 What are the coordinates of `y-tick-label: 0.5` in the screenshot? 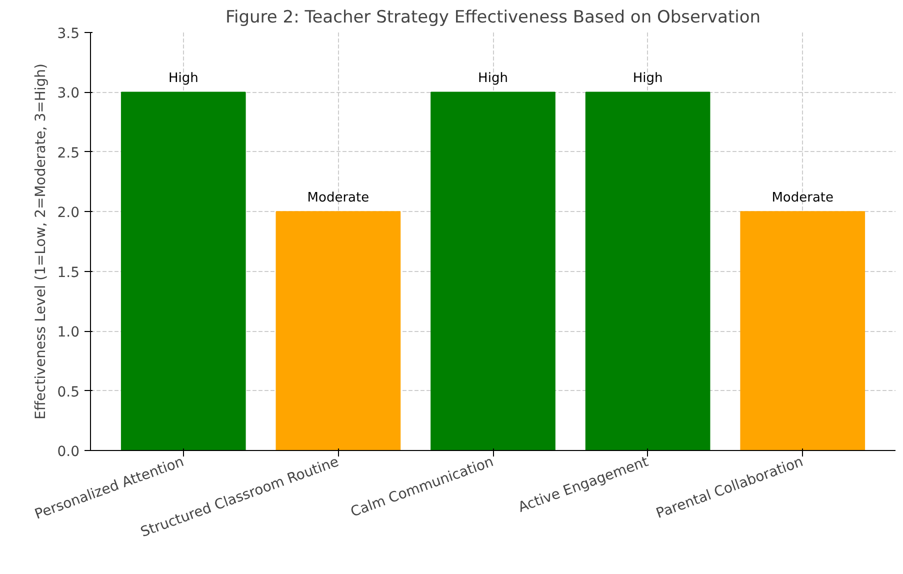 It's located at (68, 392).